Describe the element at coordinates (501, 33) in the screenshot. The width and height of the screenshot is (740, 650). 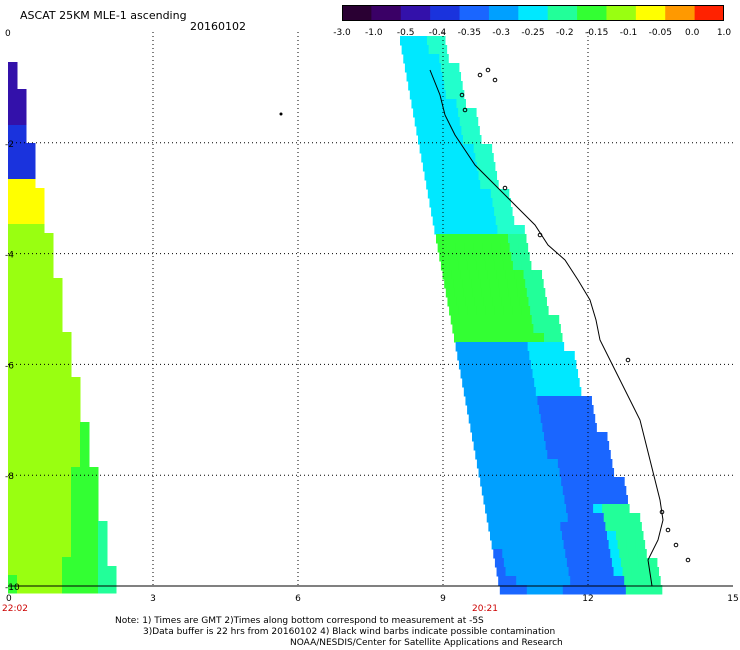
I see `colorbar-tick-label: -0.3` at that location.